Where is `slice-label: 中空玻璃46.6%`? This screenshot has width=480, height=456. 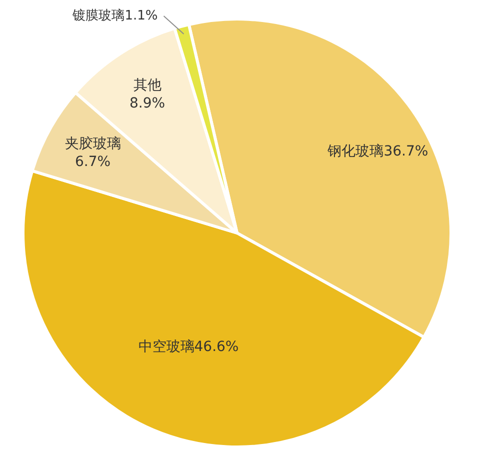 slice-label: 中空玻璃46.6% is located at coordinates (188, 347).